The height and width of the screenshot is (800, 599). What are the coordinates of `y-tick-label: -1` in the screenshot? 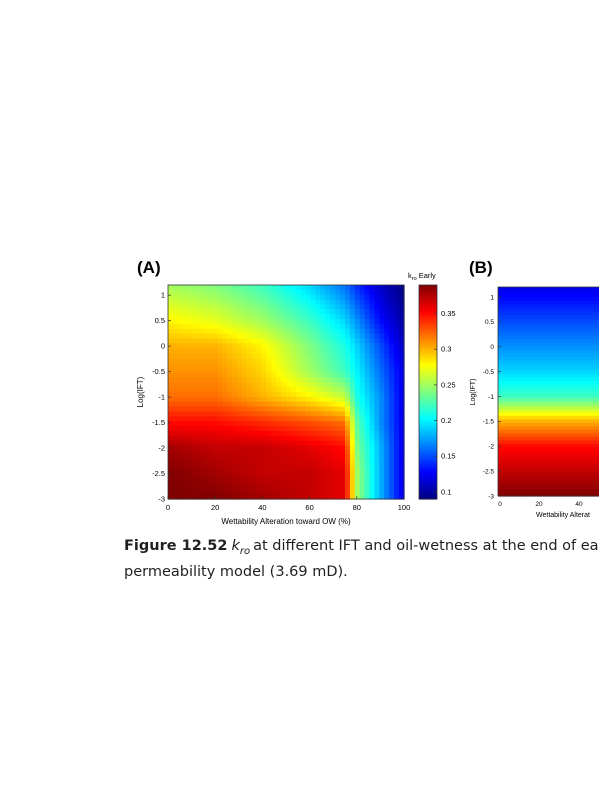 It's located at (491, 397).